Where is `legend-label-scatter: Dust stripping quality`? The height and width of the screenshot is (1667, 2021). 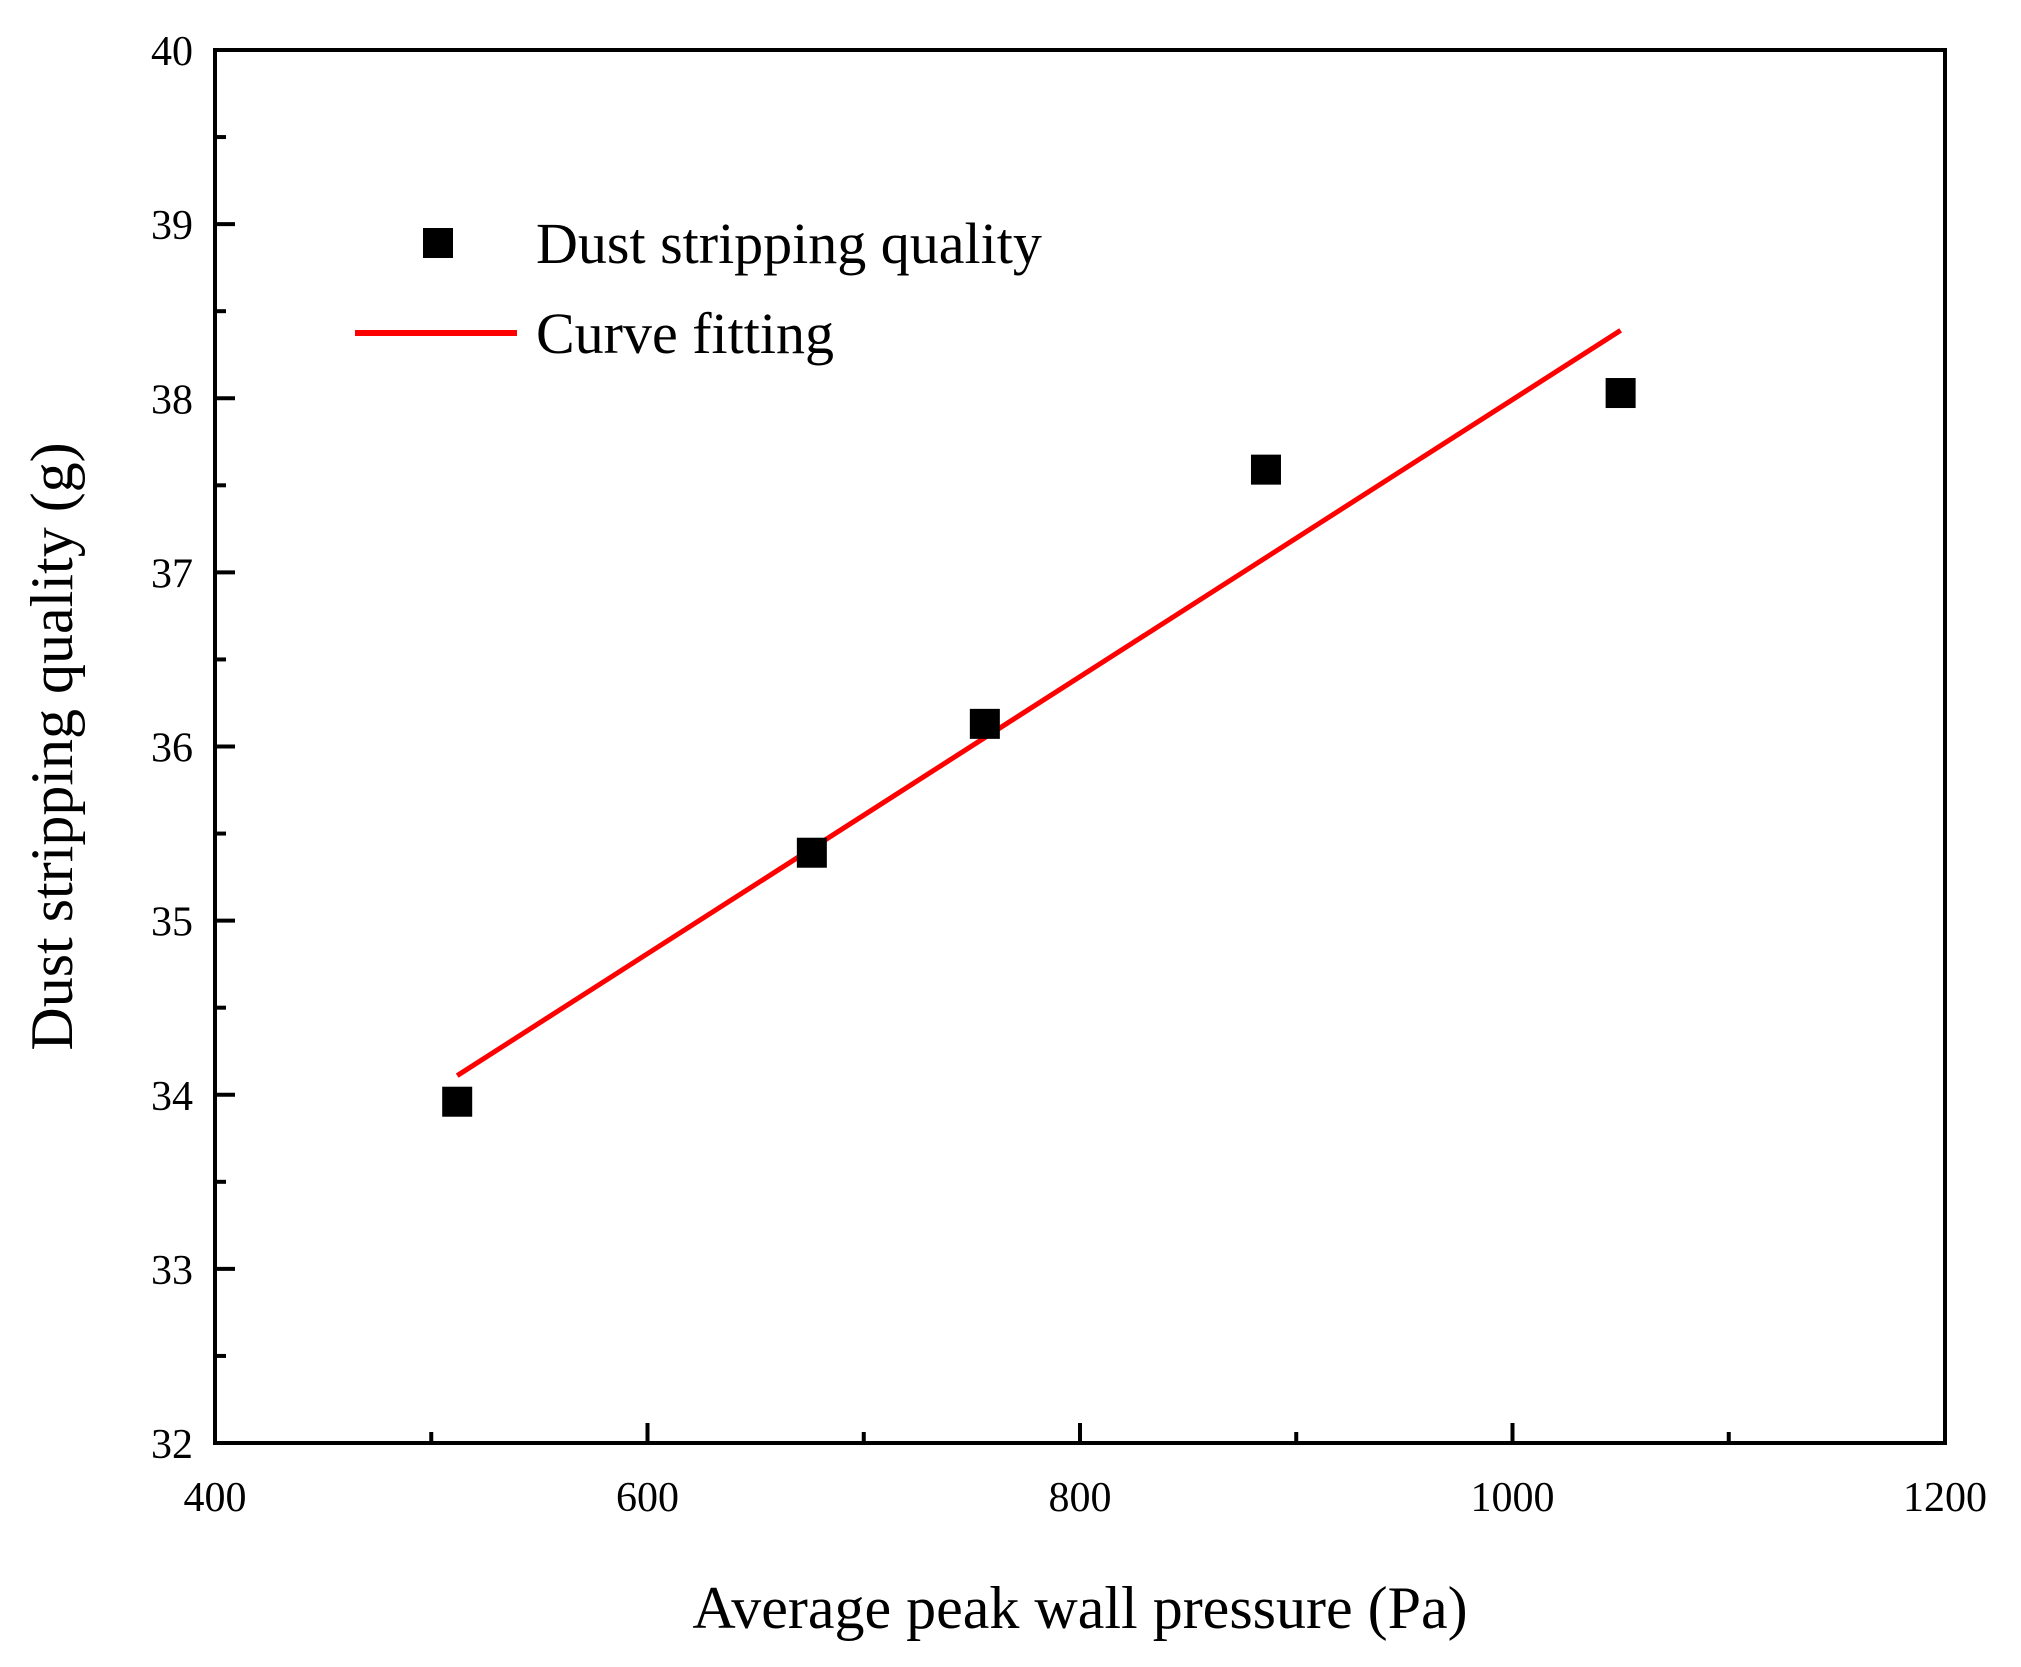 legend-label-scatter: Dust stripping quality is located at coordinates (789, 243).